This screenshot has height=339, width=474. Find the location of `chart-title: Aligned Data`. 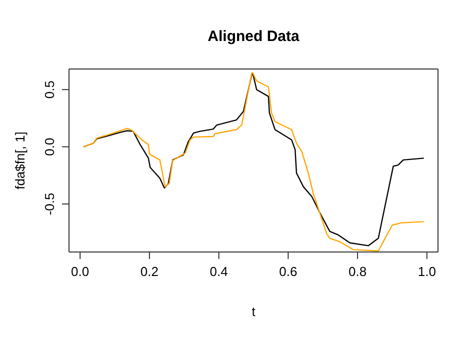

chart-title: Aligned Data is located at coordinates (253, 36).